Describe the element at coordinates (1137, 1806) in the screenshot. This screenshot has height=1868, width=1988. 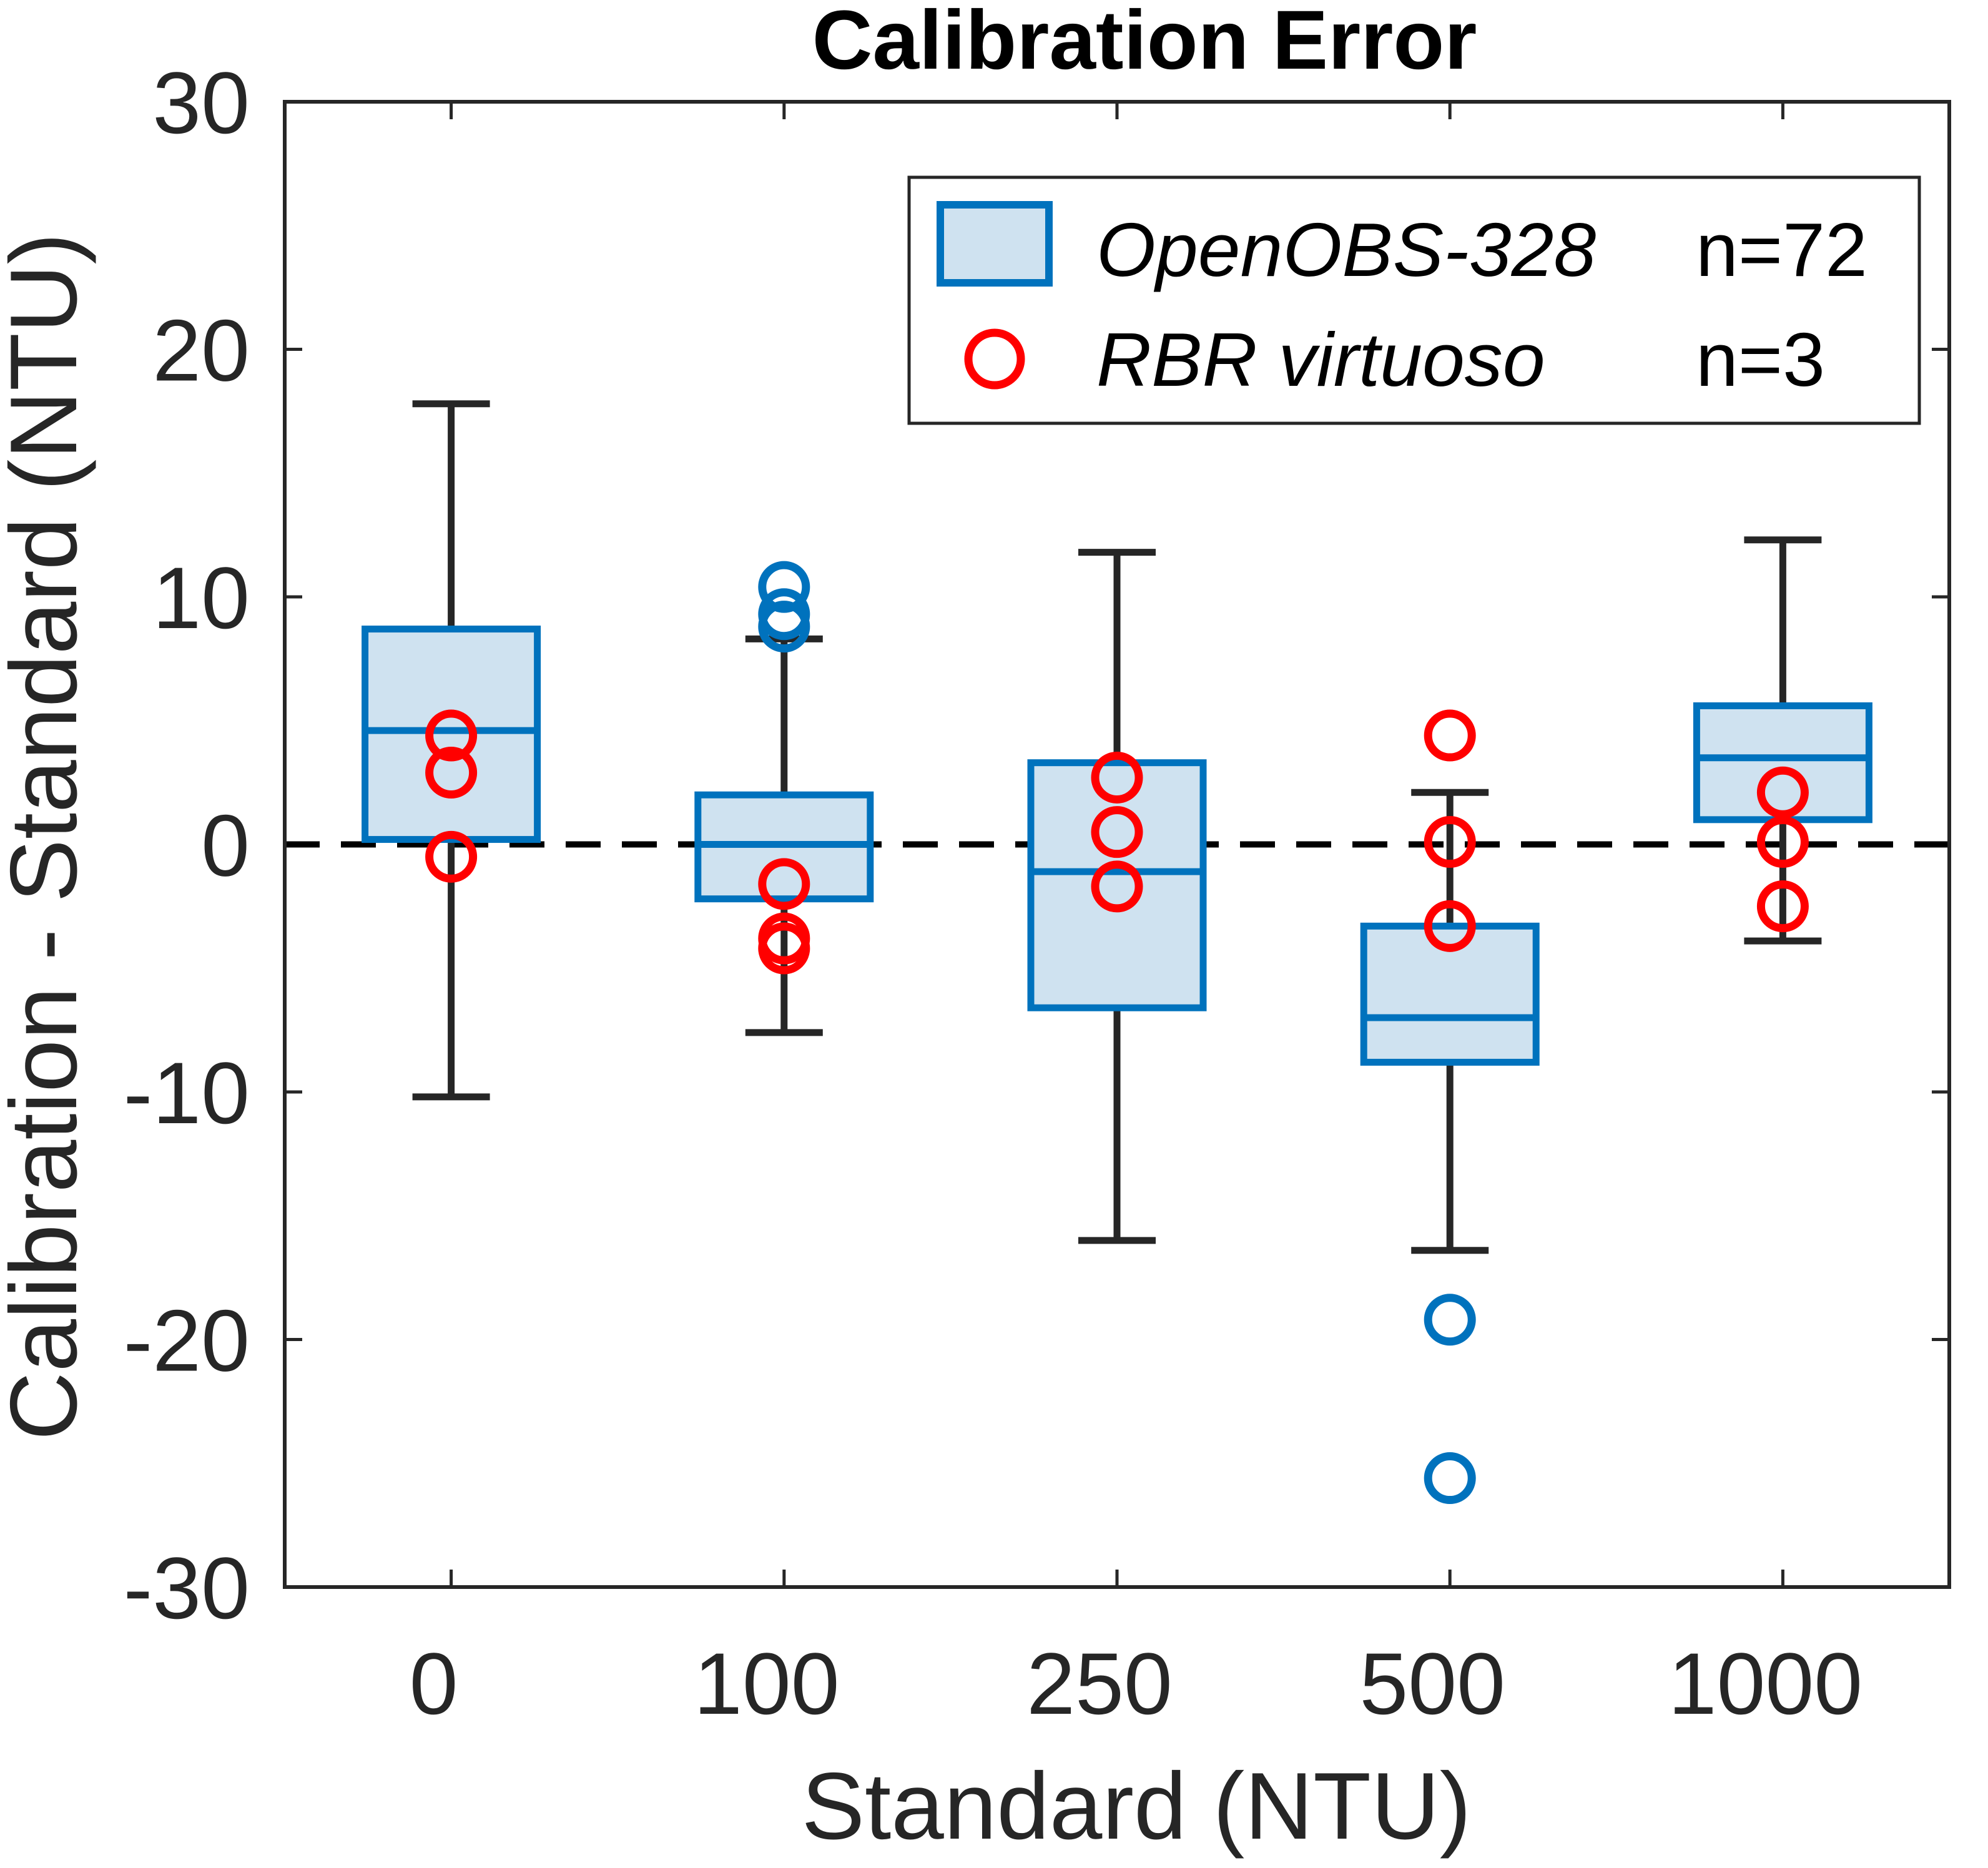
I see `x-axis-label: Standard (NTU)` at that location.